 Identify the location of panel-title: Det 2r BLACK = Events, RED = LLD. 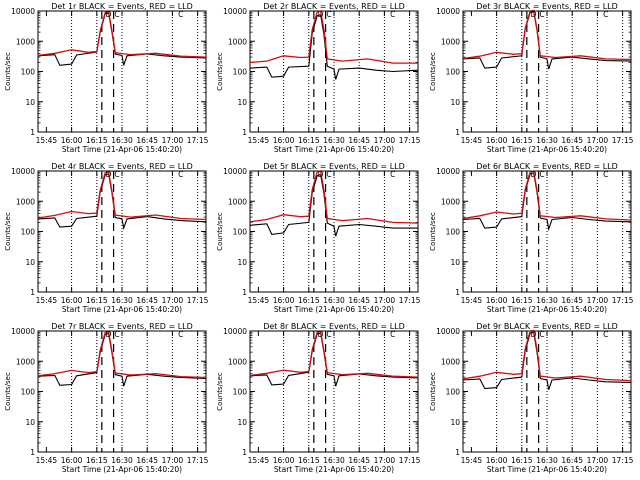
(334, 6).